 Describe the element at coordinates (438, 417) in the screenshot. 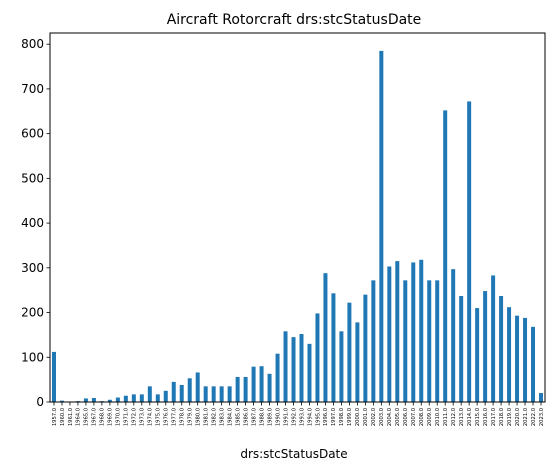

I see `x-tick-label: 2010.0` at that location.